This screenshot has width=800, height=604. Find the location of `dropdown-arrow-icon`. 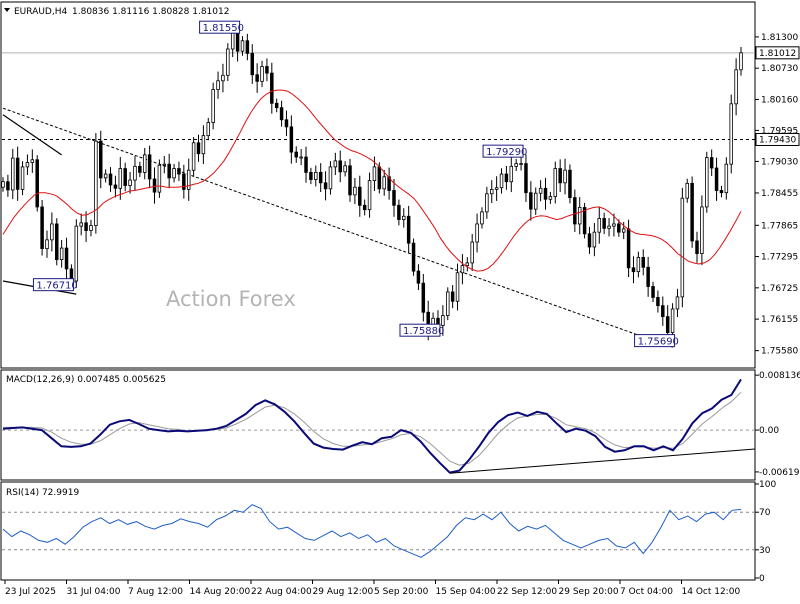

dropdown-arrow-icon is located at coordinates (7, 10).